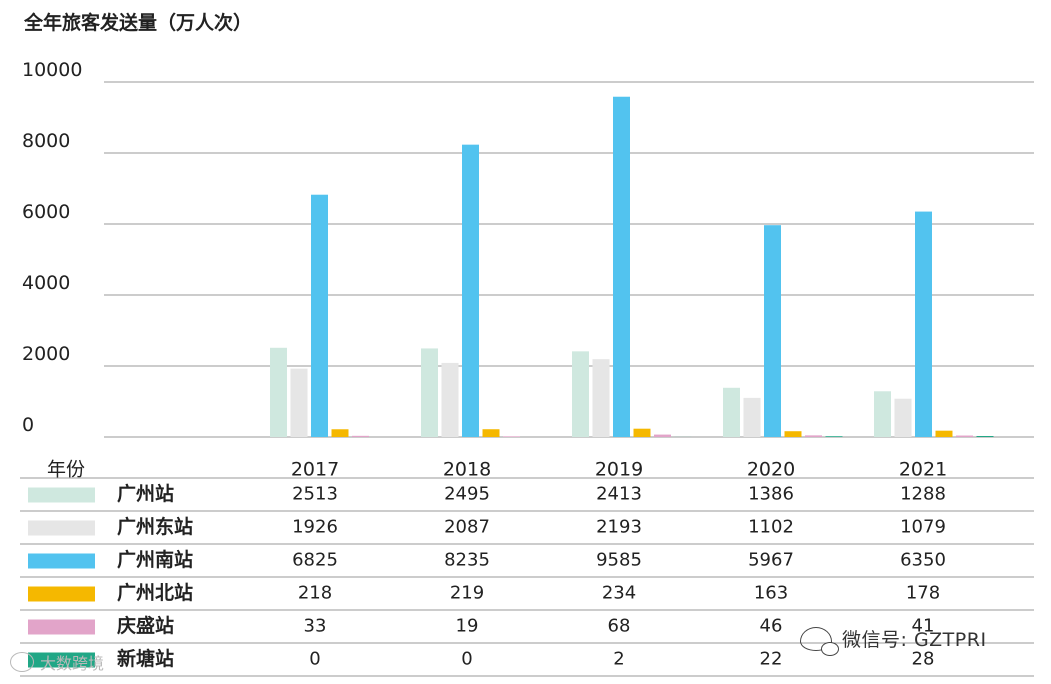  I want to click on data-label: 68, so click(619, 626).